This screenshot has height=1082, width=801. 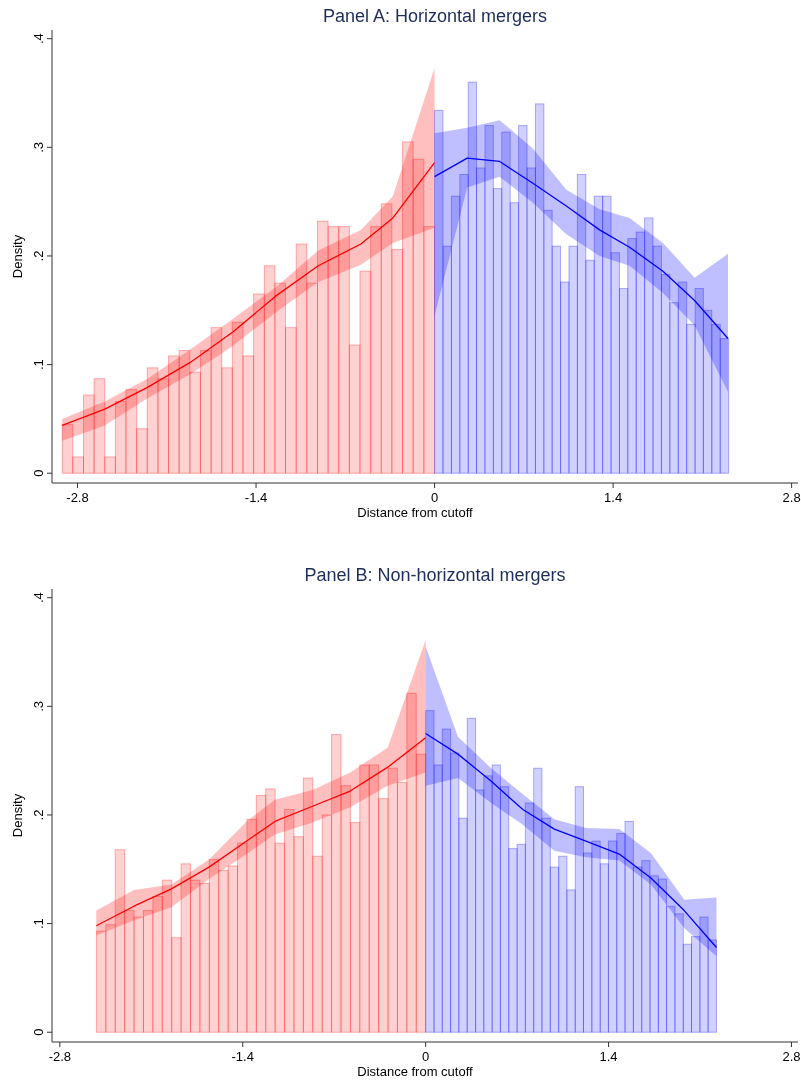 I want to click on chart-title: Panel A: Horizontal mergers, so click(x=435, y=16).